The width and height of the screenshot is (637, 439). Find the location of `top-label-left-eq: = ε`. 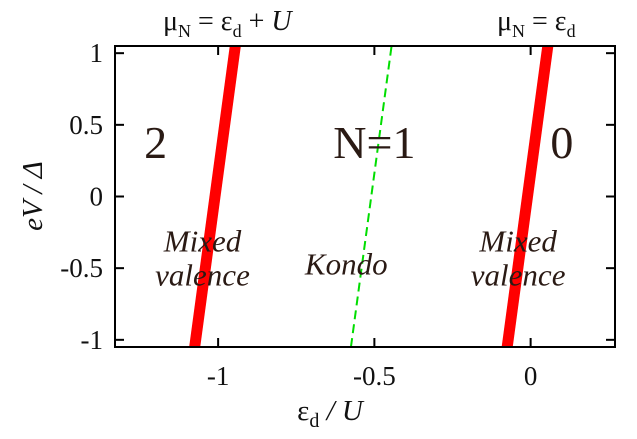

top-label-left-eq: = ε is located at coordinates (212, 21).